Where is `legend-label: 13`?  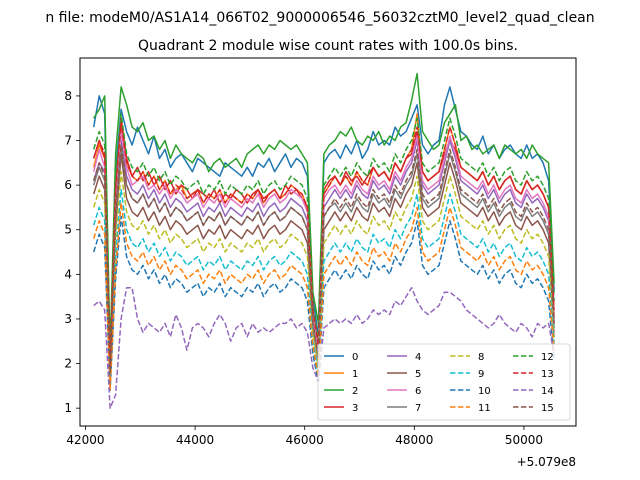
legend-label: 13 is located at coordinates (547, 374).